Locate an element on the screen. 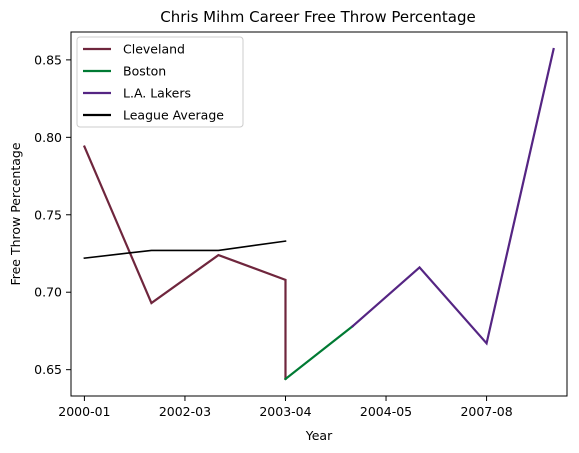  legend-item-boston: Boston is located at coordinates (124, 71).